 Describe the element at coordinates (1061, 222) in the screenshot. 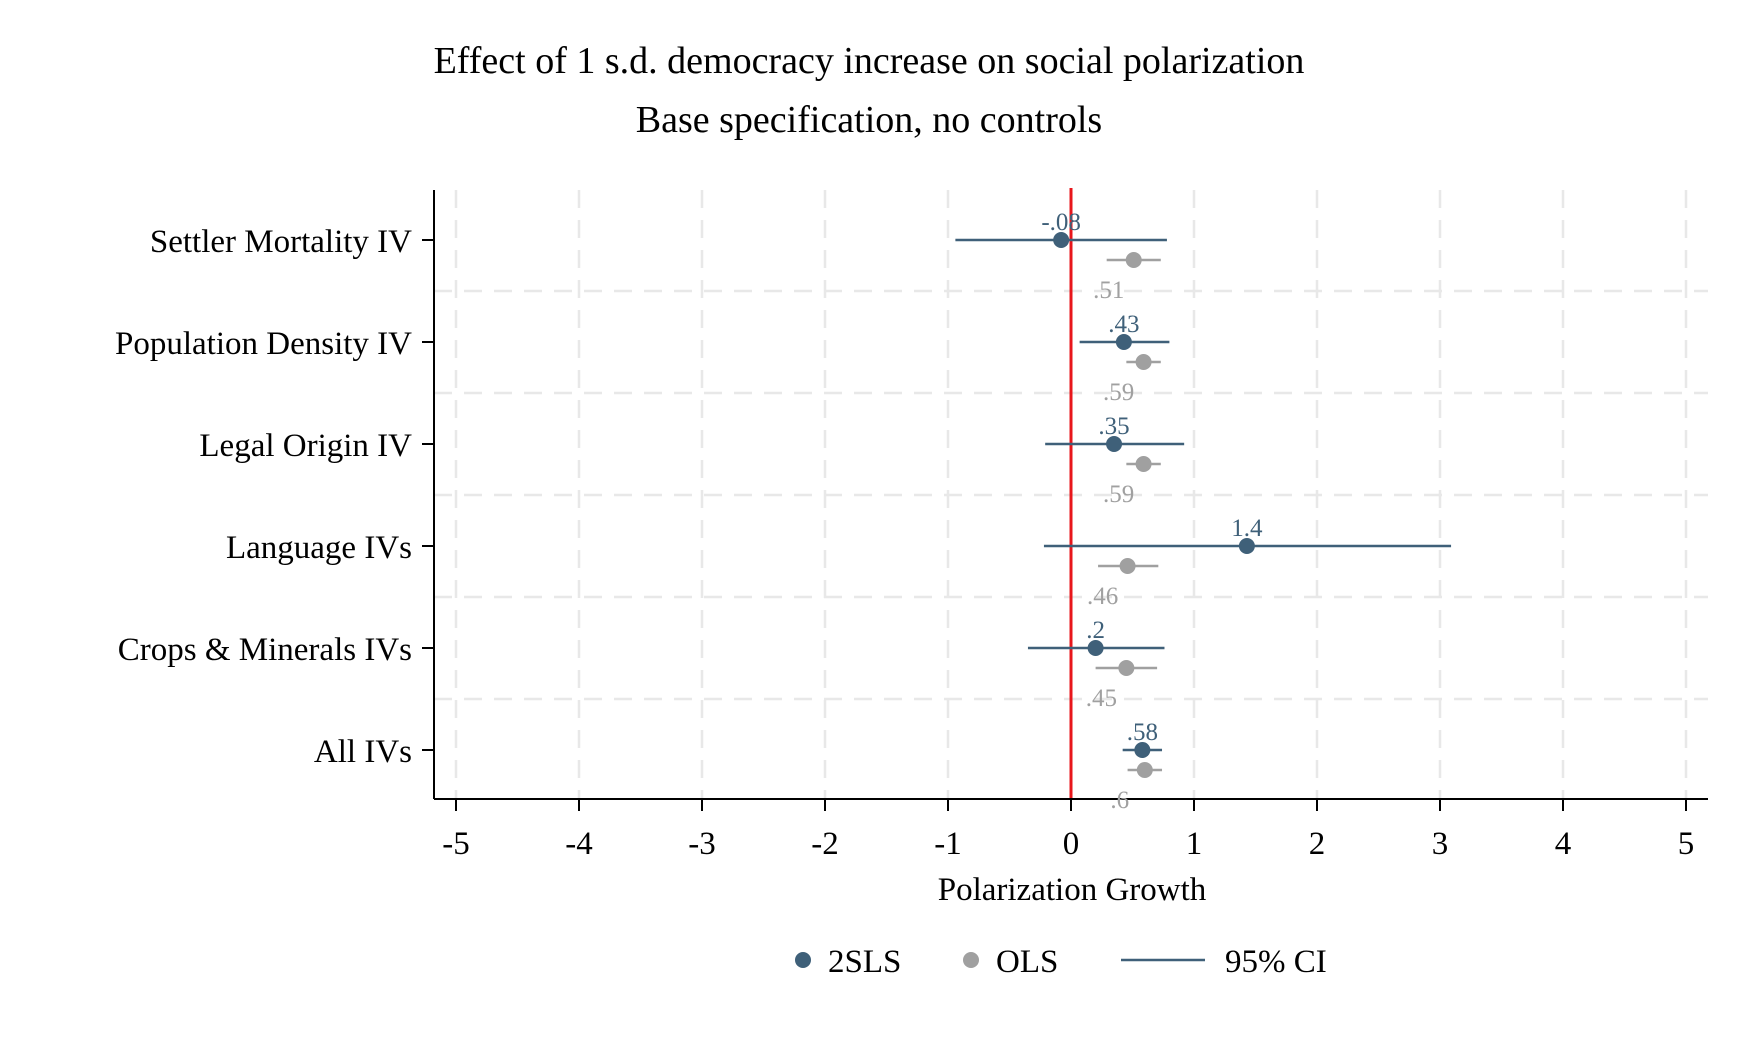

I see `2sls-data-label: -.08` at that location.